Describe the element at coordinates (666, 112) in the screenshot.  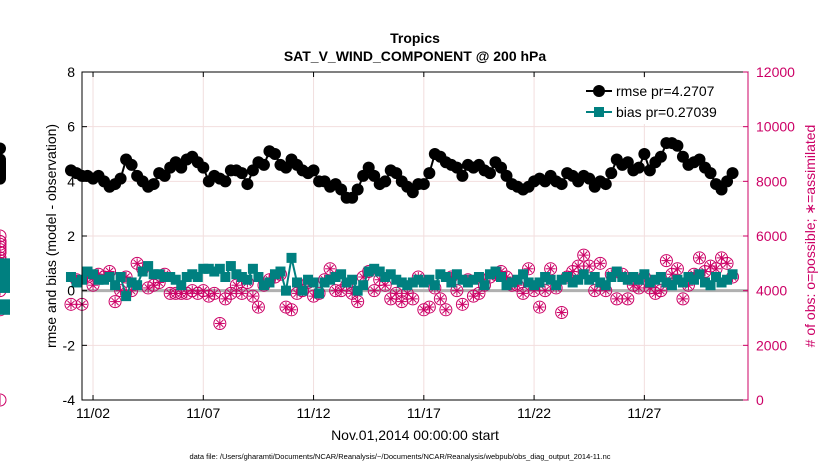
I see `legend-bias-label: bias pr=0.27039` at that location.